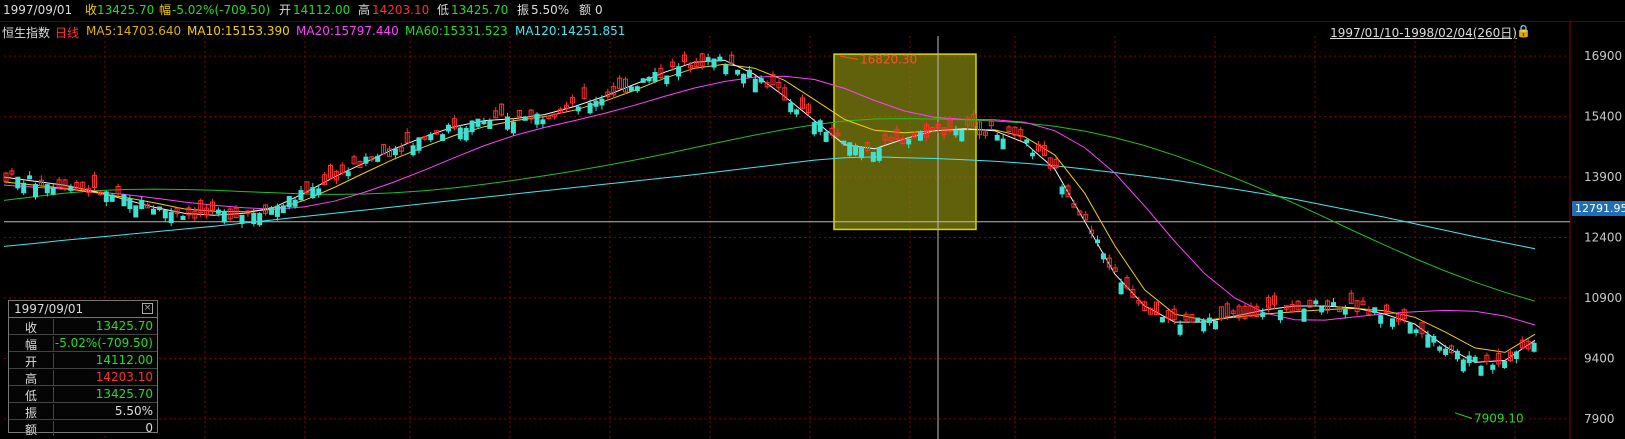 Image resolution: width=1625 pixels, height=439 pixels. What do you see at coordinates (31, 395) in the screenshot?
I see `info-row-key: 低` at bounding box center [31, 395].